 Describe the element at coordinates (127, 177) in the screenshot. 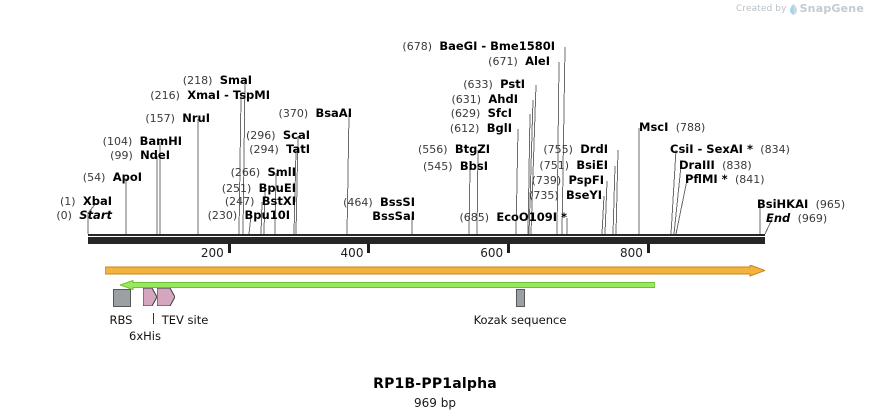

I see `enzyme-name: ApoI` at that location.